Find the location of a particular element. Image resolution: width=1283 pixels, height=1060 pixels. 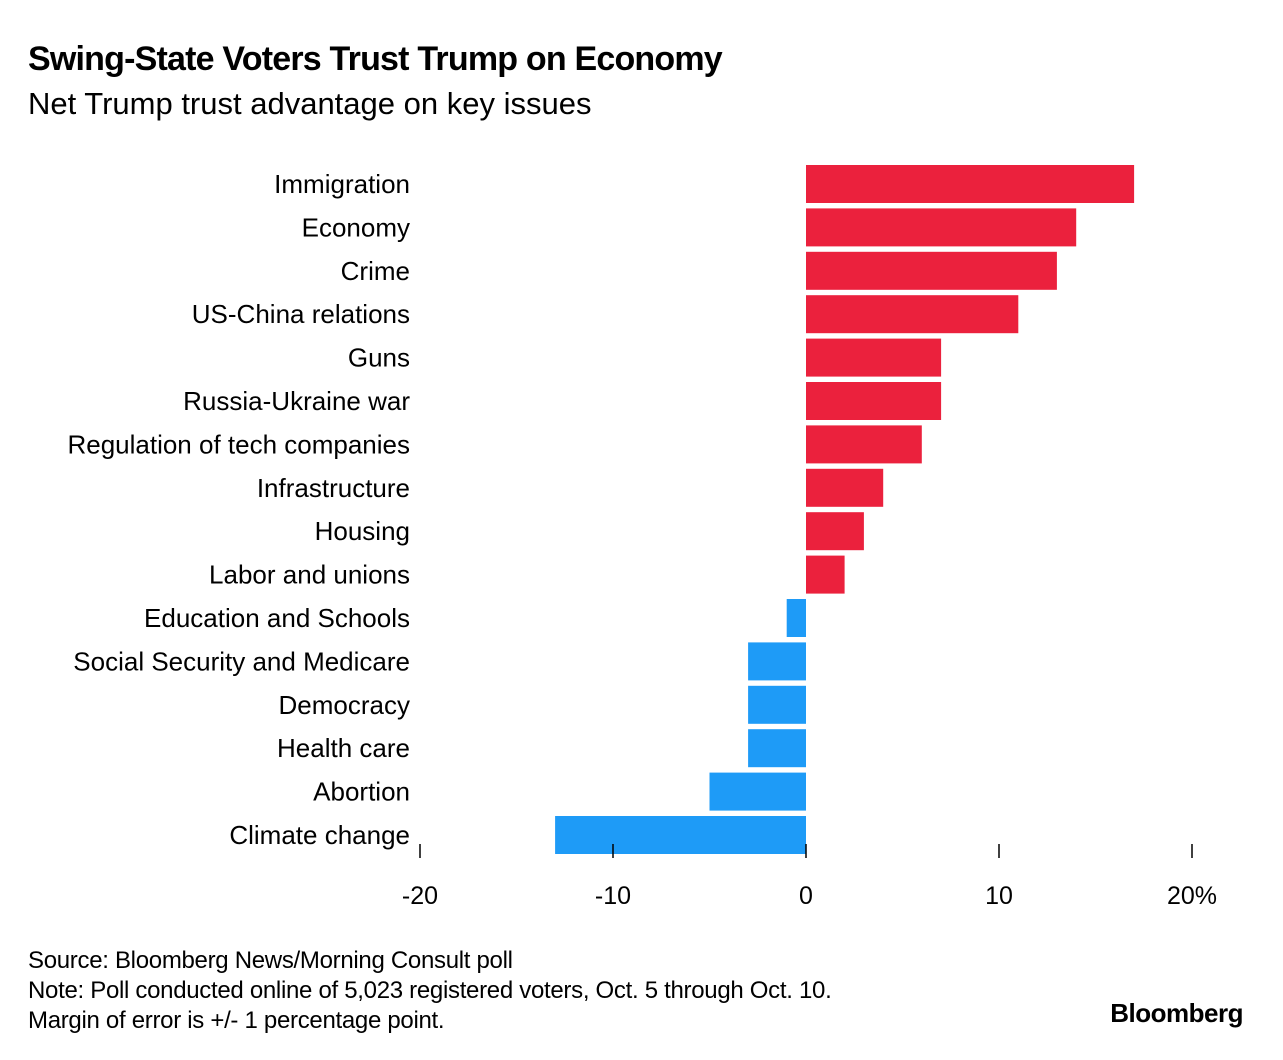

bar-guns is located at coordinates (874, 357).